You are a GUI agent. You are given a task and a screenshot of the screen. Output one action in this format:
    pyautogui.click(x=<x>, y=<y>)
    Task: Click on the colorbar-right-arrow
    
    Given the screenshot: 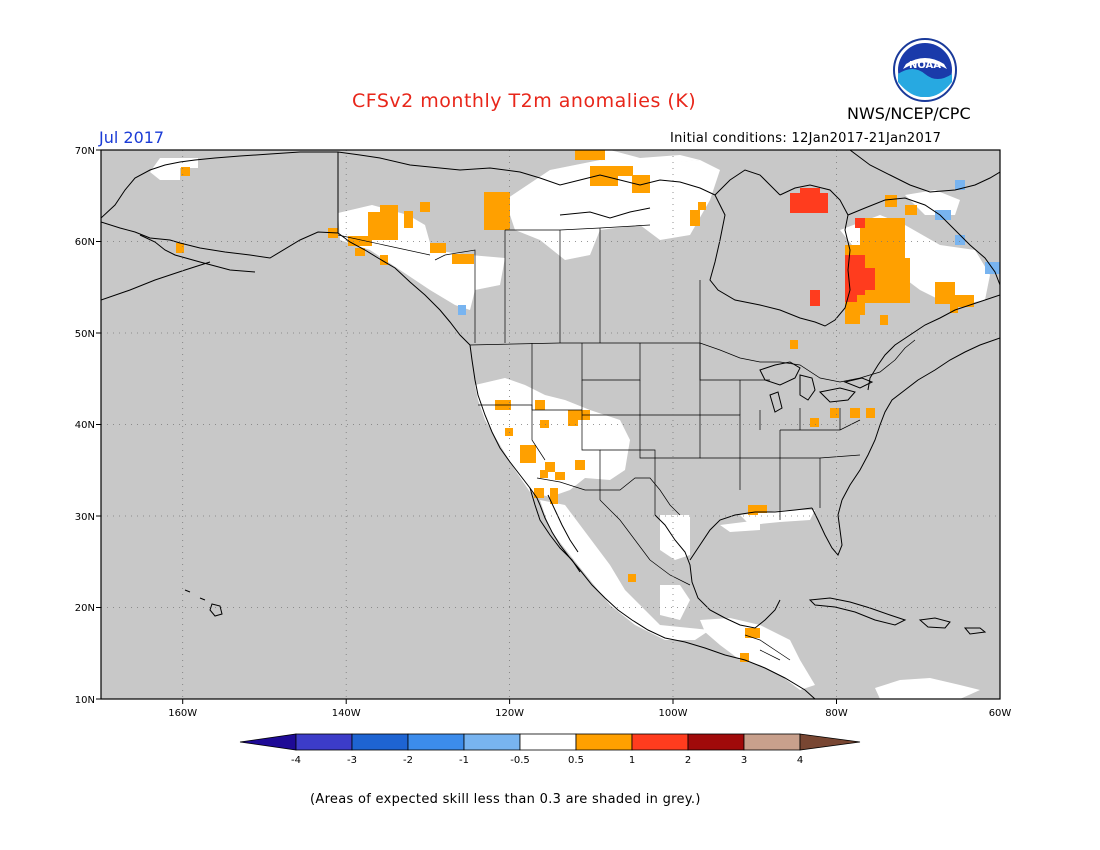 What is the action you would take?
    pyautogui.click(x=830, y=742)
    